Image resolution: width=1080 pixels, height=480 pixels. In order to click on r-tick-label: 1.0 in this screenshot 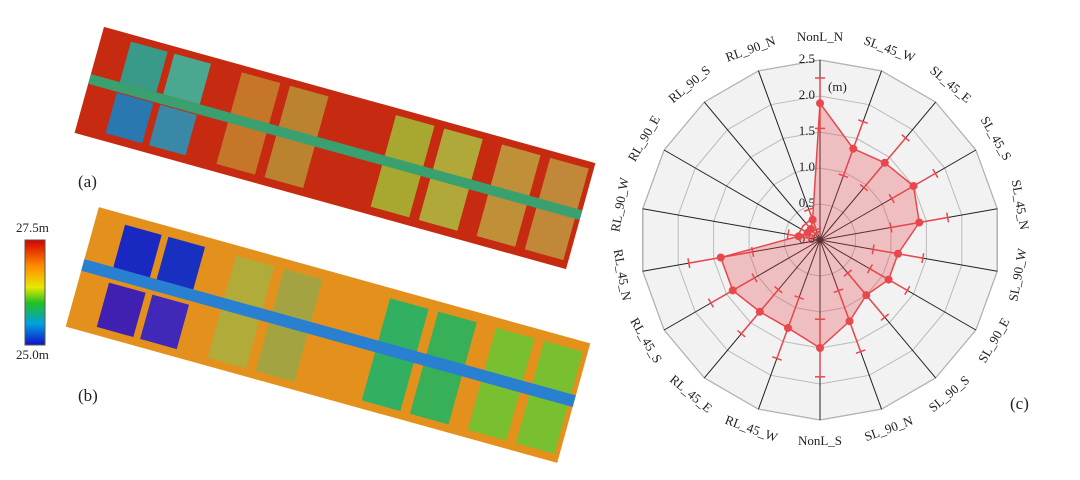, I will do `click(807, 166)`.